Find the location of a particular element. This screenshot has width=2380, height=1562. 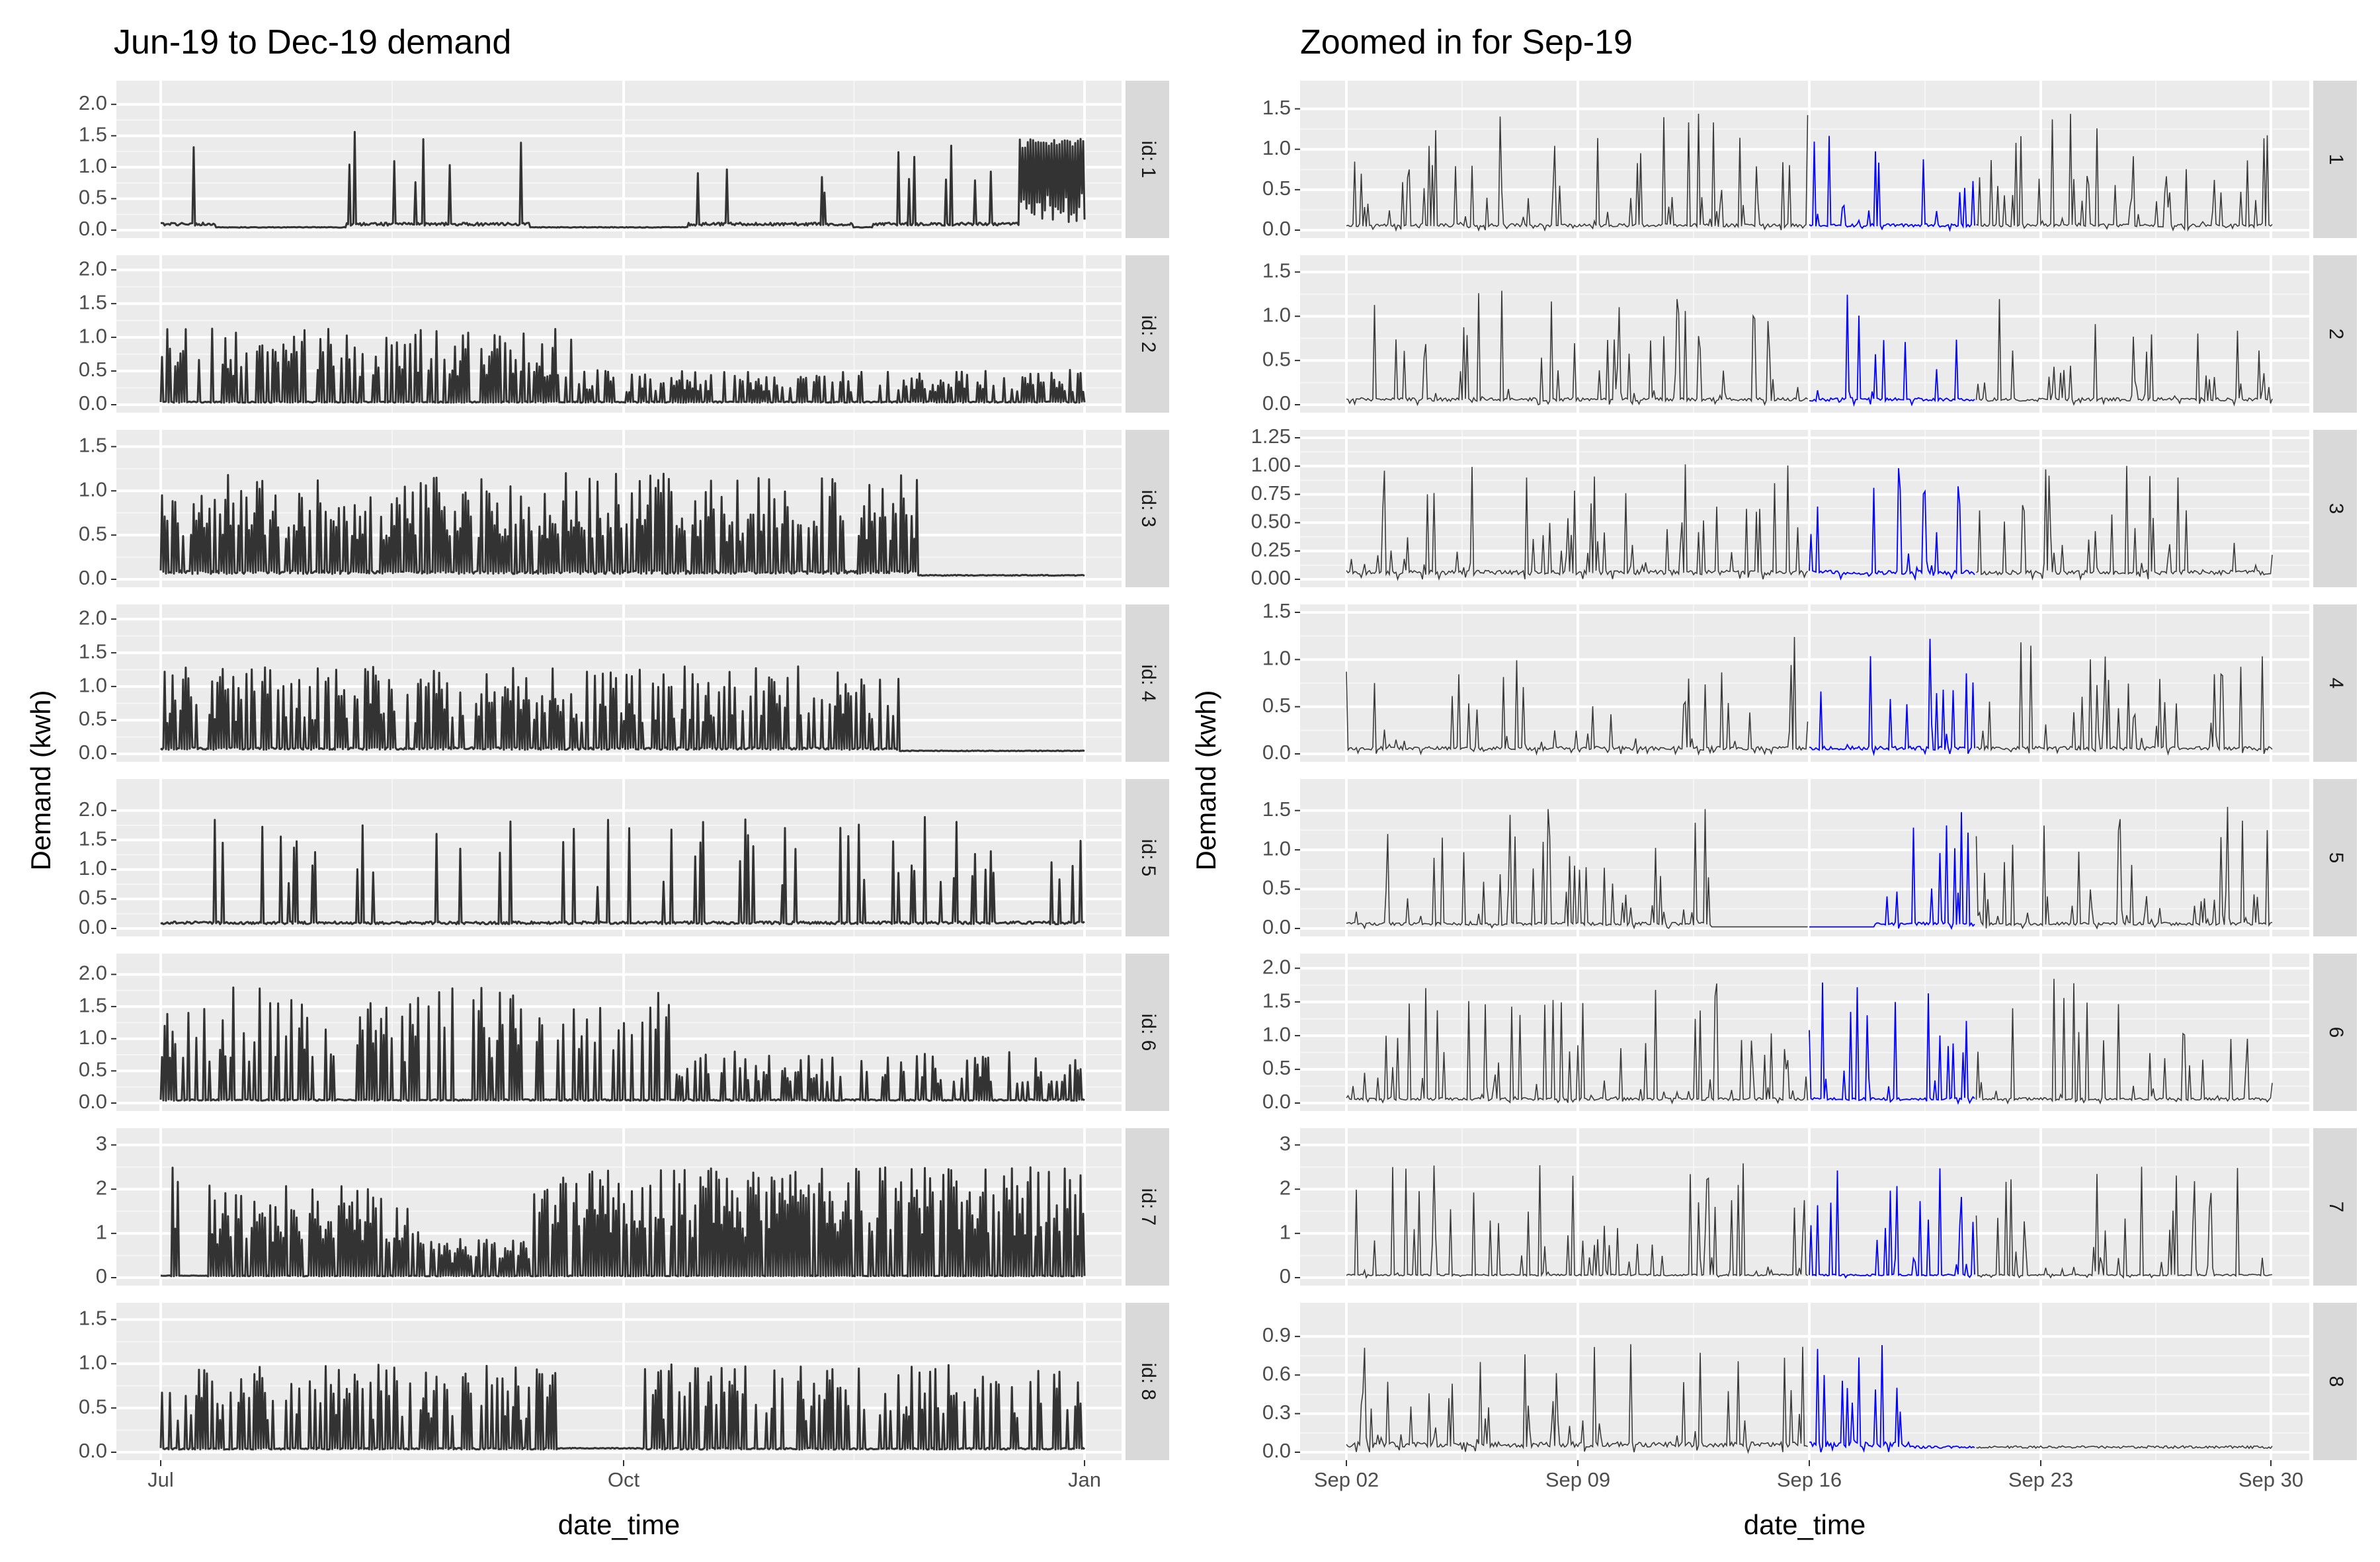

left-panel-1-strip-label: id: 1 is located at coordinates (1148, 160).